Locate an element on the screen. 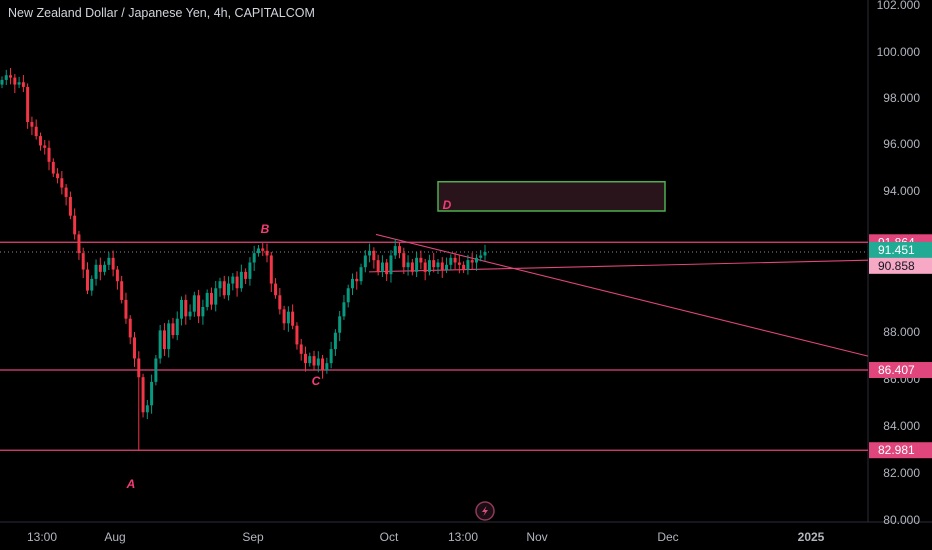 Image resolution: width=932 pixels, height=550 pixels. y-tick-label: 80.000 is located at coordinates (901, 520).